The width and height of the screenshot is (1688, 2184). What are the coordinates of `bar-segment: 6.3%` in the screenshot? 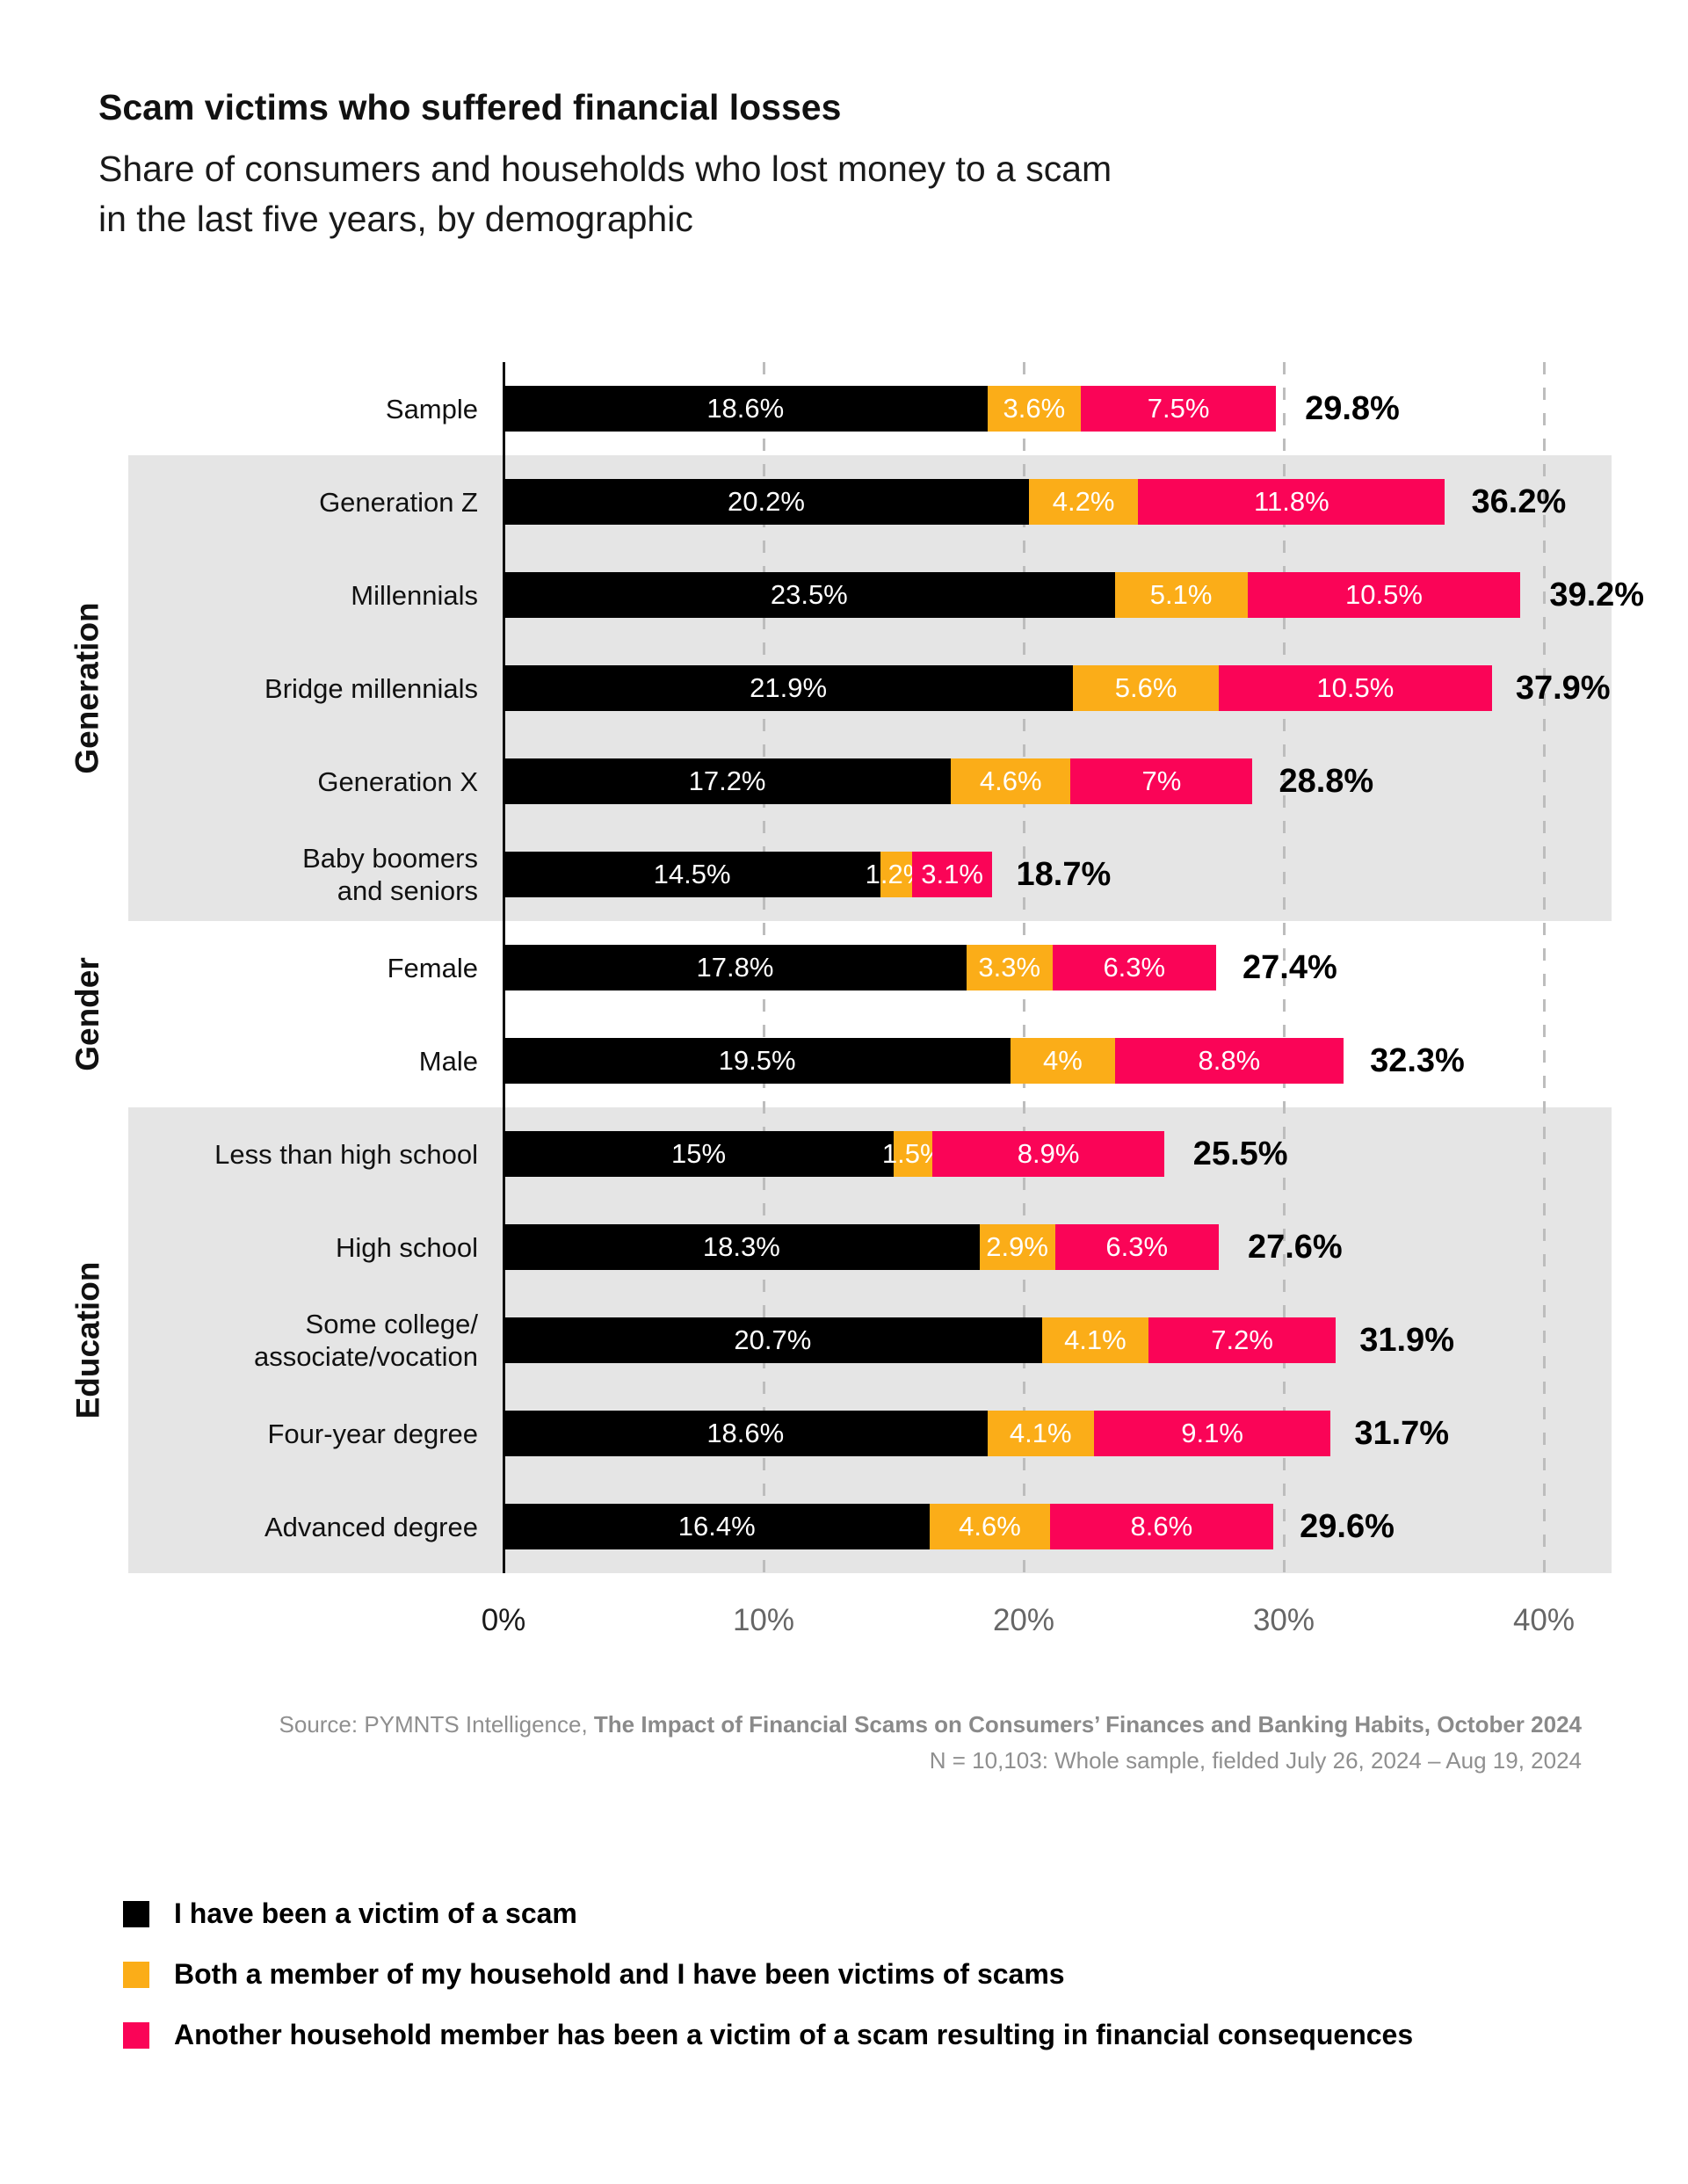 It's located at (1136, 1247).